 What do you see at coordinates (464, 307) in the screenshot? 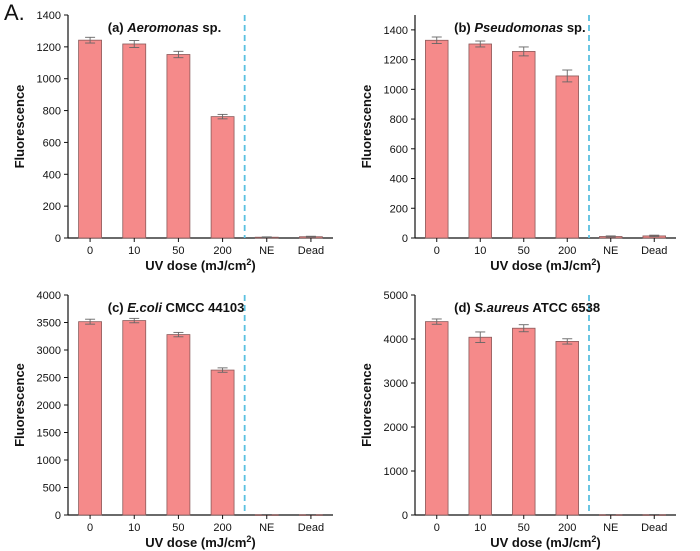
I see `panel-title-prefix: (d)` at bounding box center [464, 307].